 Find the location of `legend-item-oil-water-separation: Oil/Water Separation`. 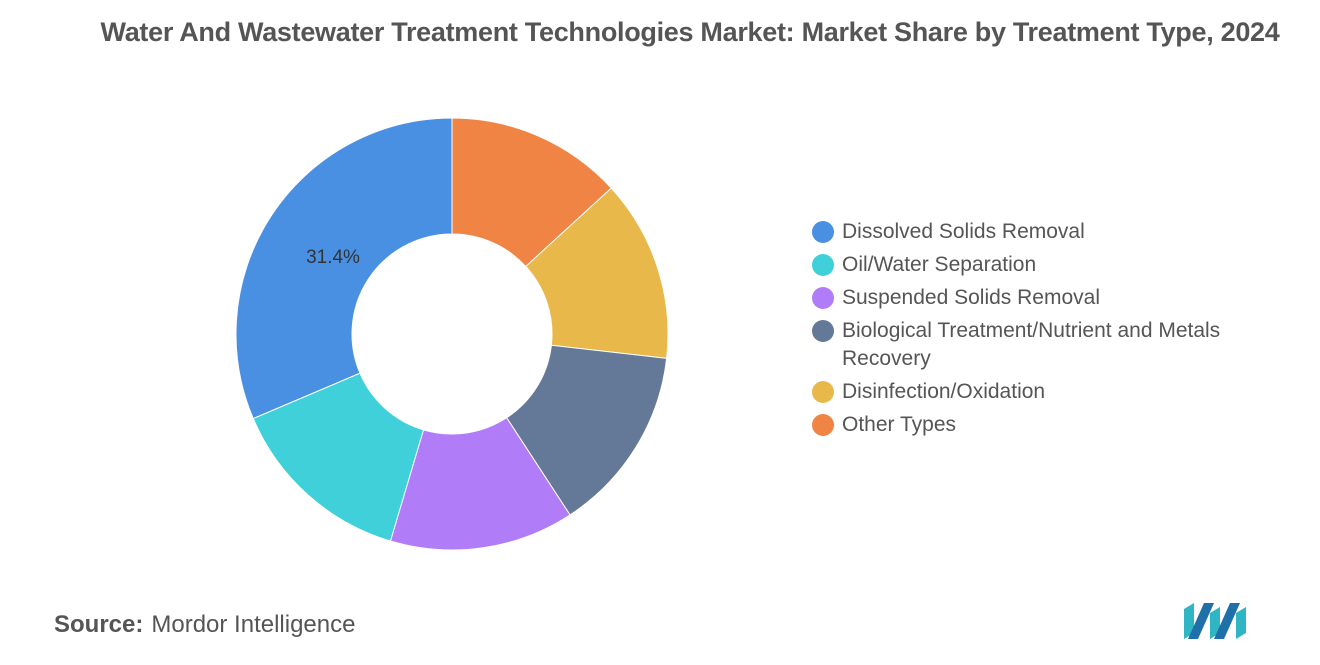

legend-item-oil-water-separation: Oil/Water Separation is located at coordinates (1047, 265).